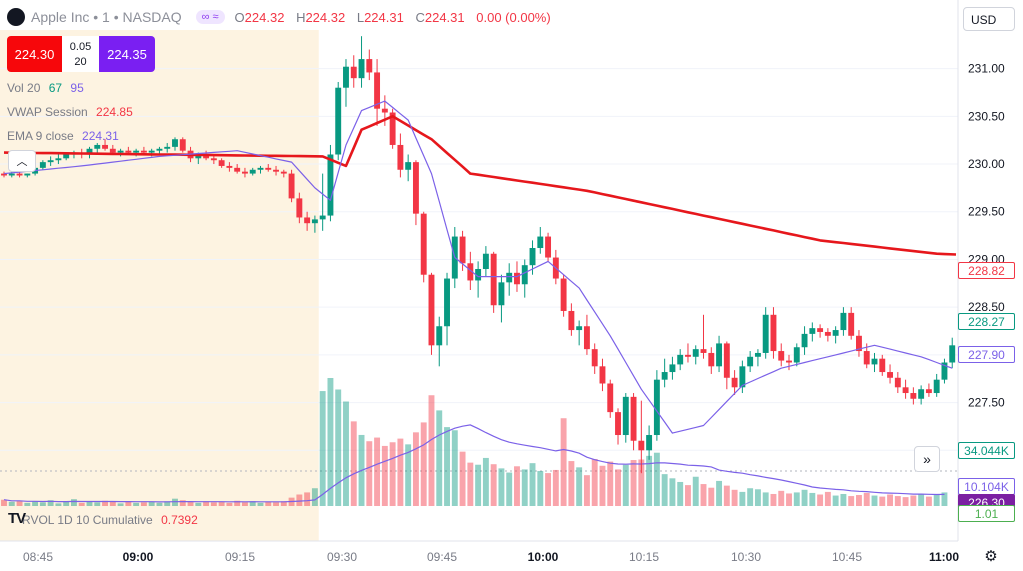  I want to click on price-tag: 34.044K, so click(986, 450).